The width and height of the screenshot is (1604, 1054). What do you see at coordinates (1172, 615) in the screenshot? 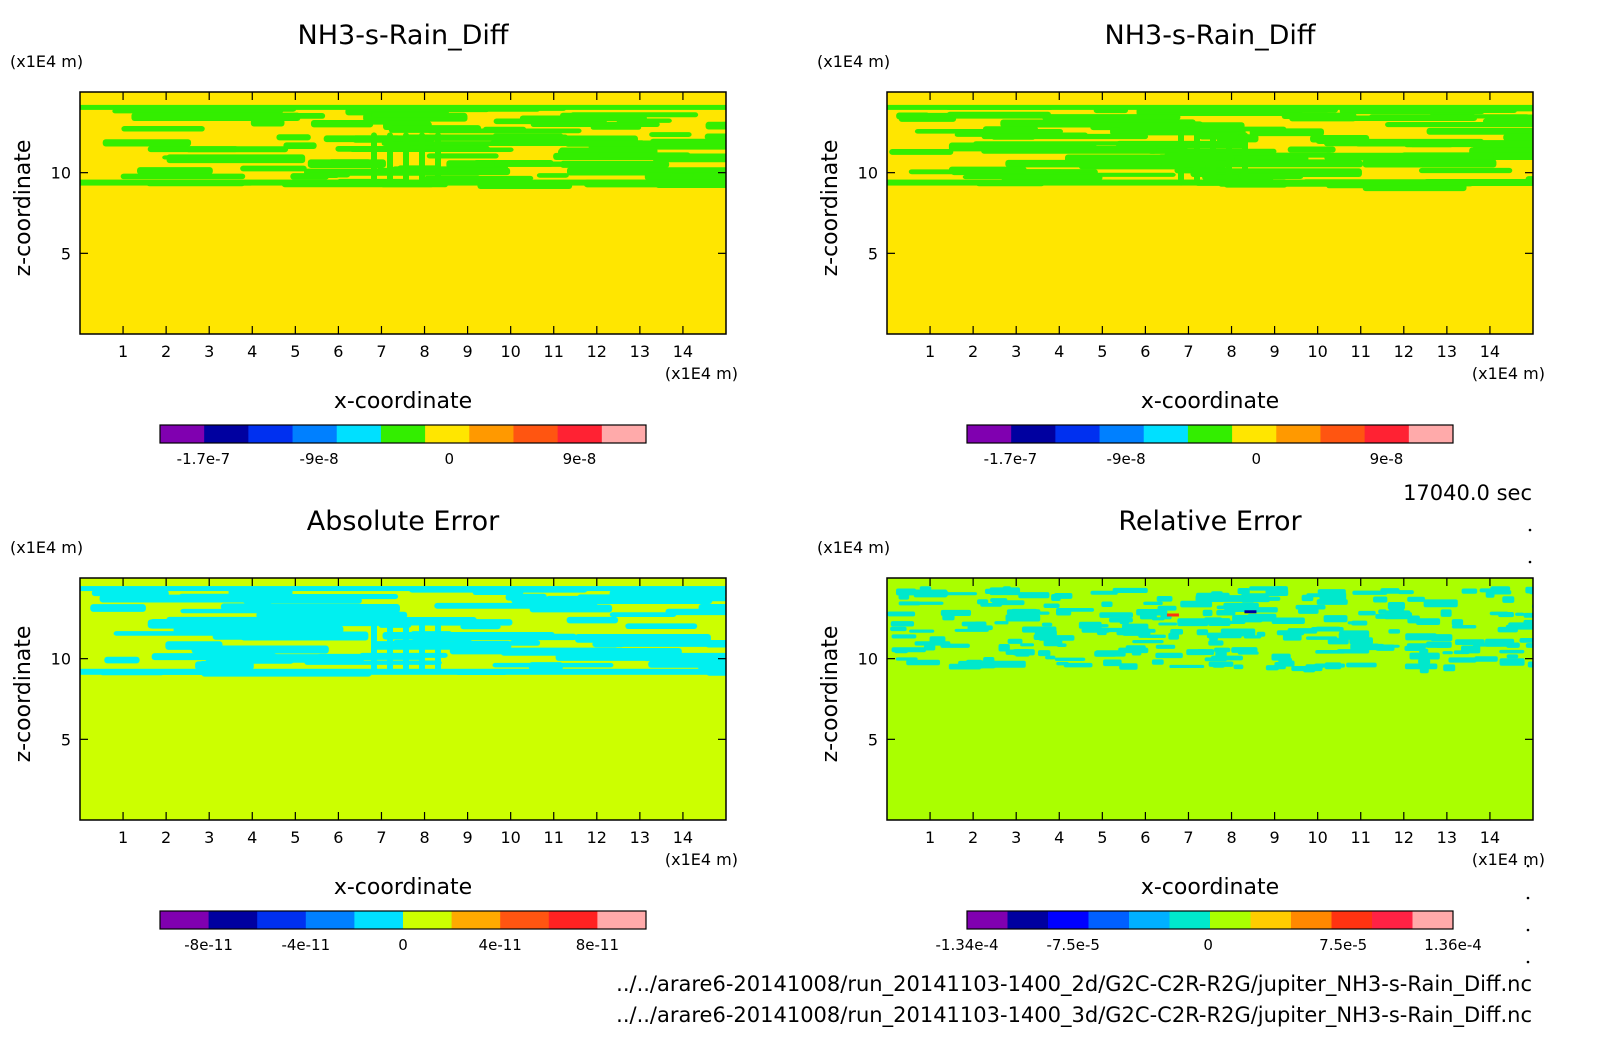
I see `hotspot-red` at bounding box center [1172, 615].